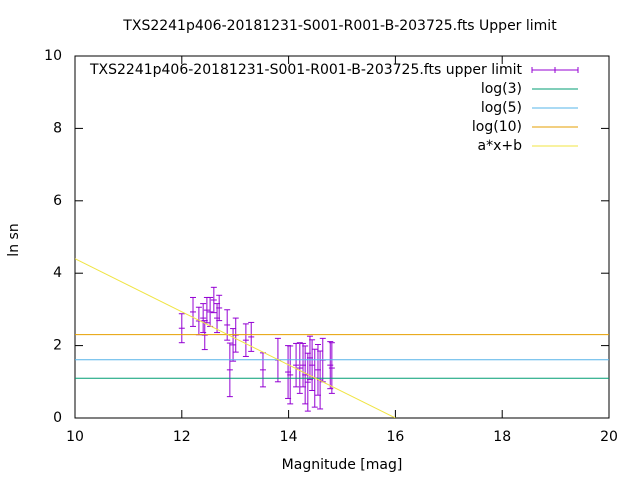  I want to click on y-axis-label: ln sn, so click(14, 239).